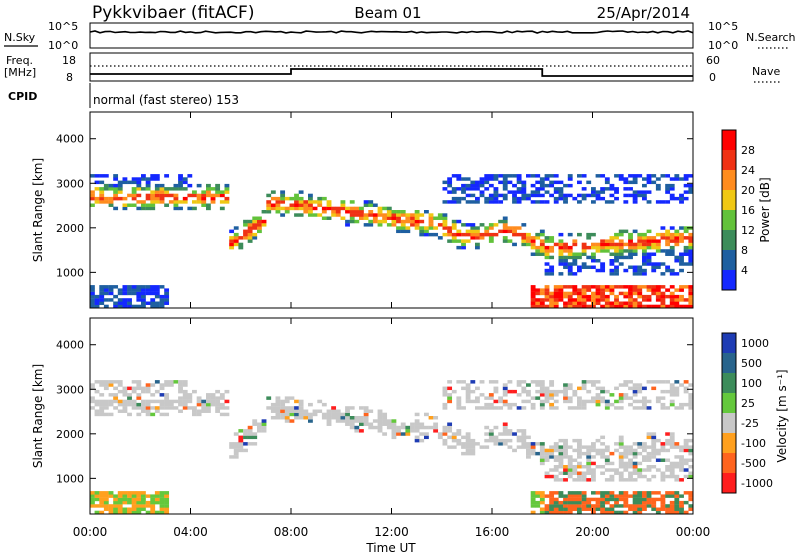 The image size is (800, 554). Describe the element at coordinates (748, 403) in the screenshot. I see `colorbar-tick-label: 25` at that location.